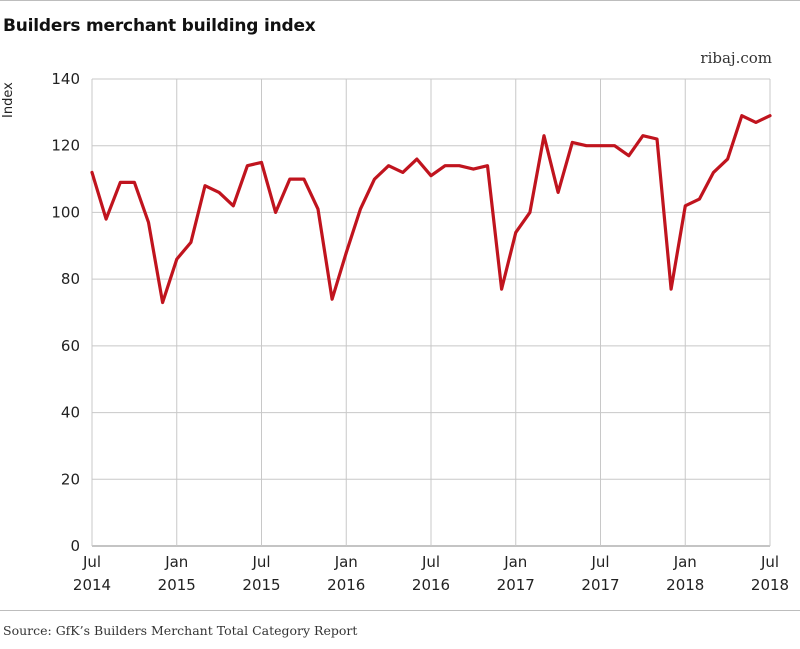 The width and height of the screenshot is (800, 649). Describe the element at coordinates (400, 610) in the screenshot. I see `bottom-rule` at that location.